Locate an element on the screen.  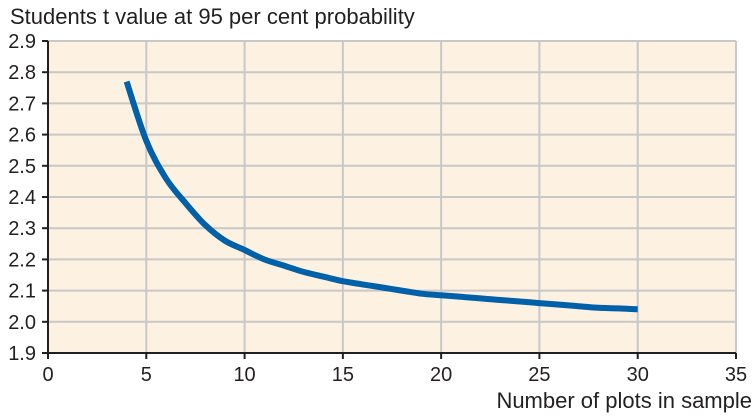
y-tick-label: 2.5 is located at coordinates (22, 167).